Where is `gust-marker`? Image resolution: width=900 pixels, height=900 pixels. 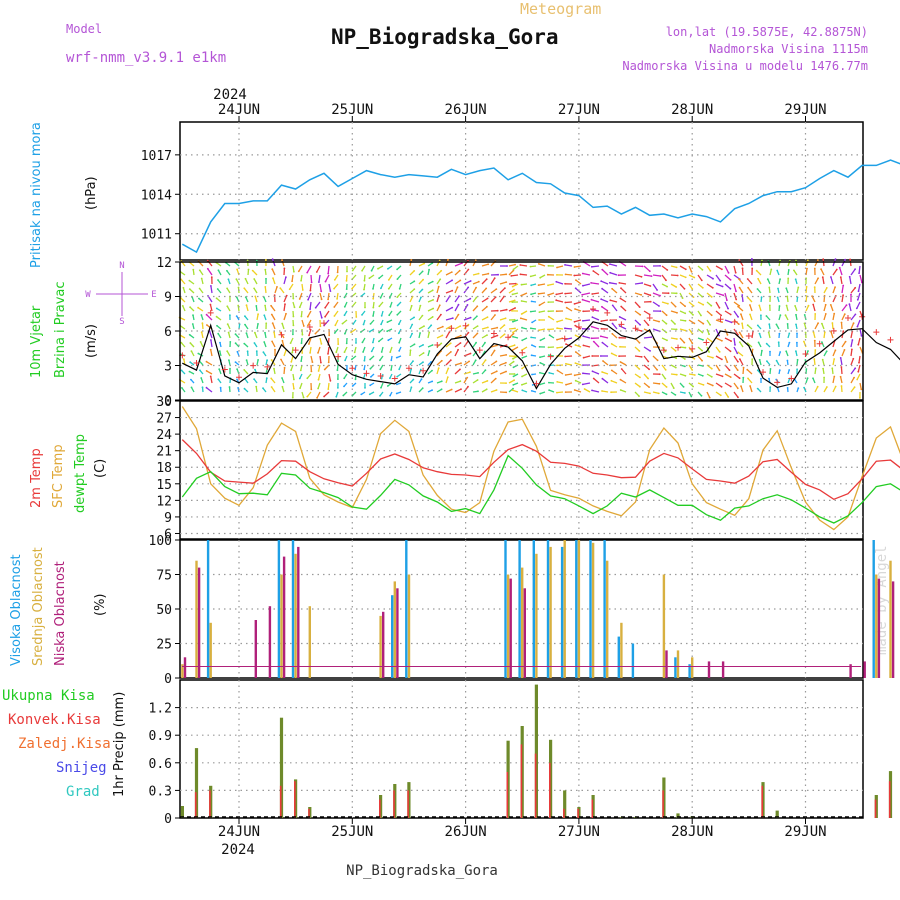
gust-marker is located at coordinates (323, 323).